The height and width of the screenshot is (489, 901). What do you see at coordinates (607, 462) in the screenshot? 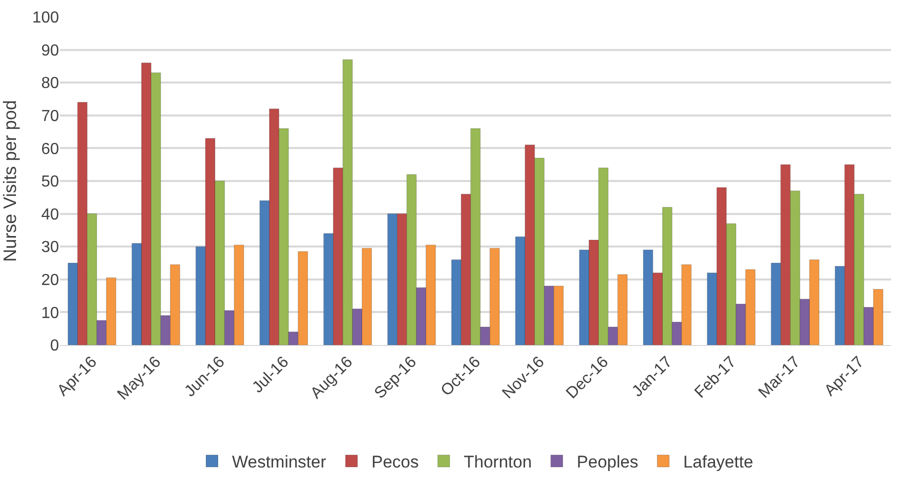
I see `legend-label: Peoples` at bounding box center [607, 462].